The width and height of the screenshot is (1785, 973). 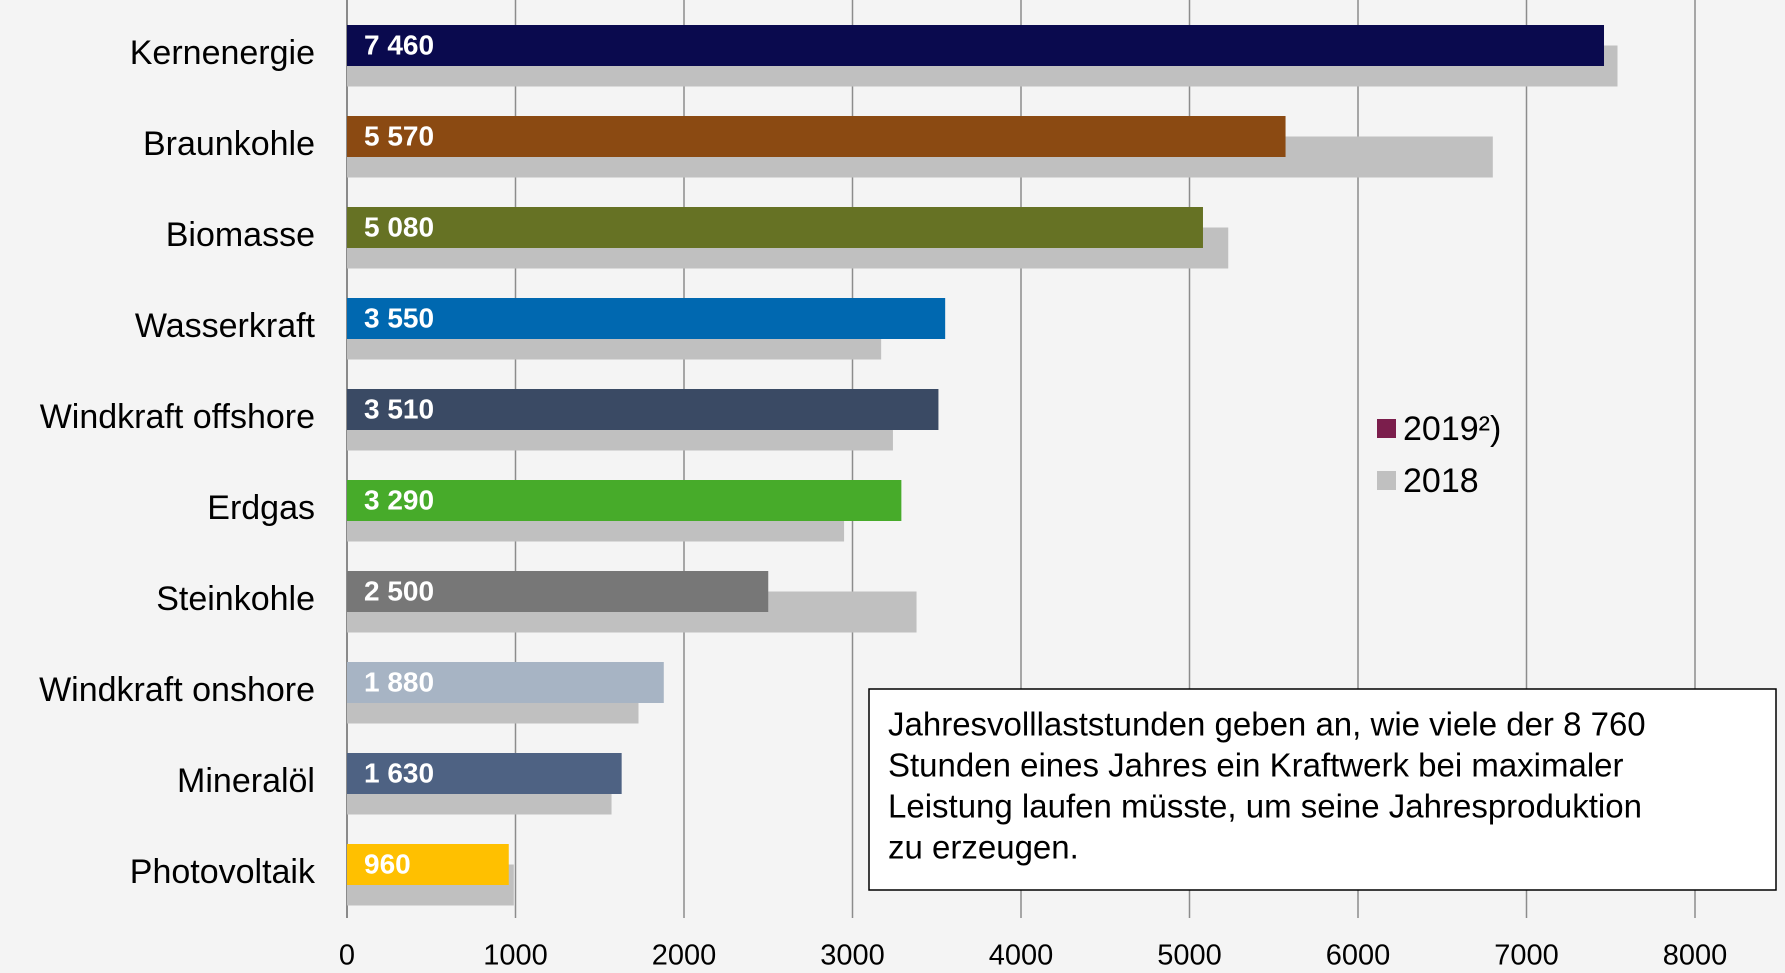 What do you see at coordinates (1021, 956) in the screenshot?
I see `x-tick-label: 4000` at bounding box center [1021, 956].